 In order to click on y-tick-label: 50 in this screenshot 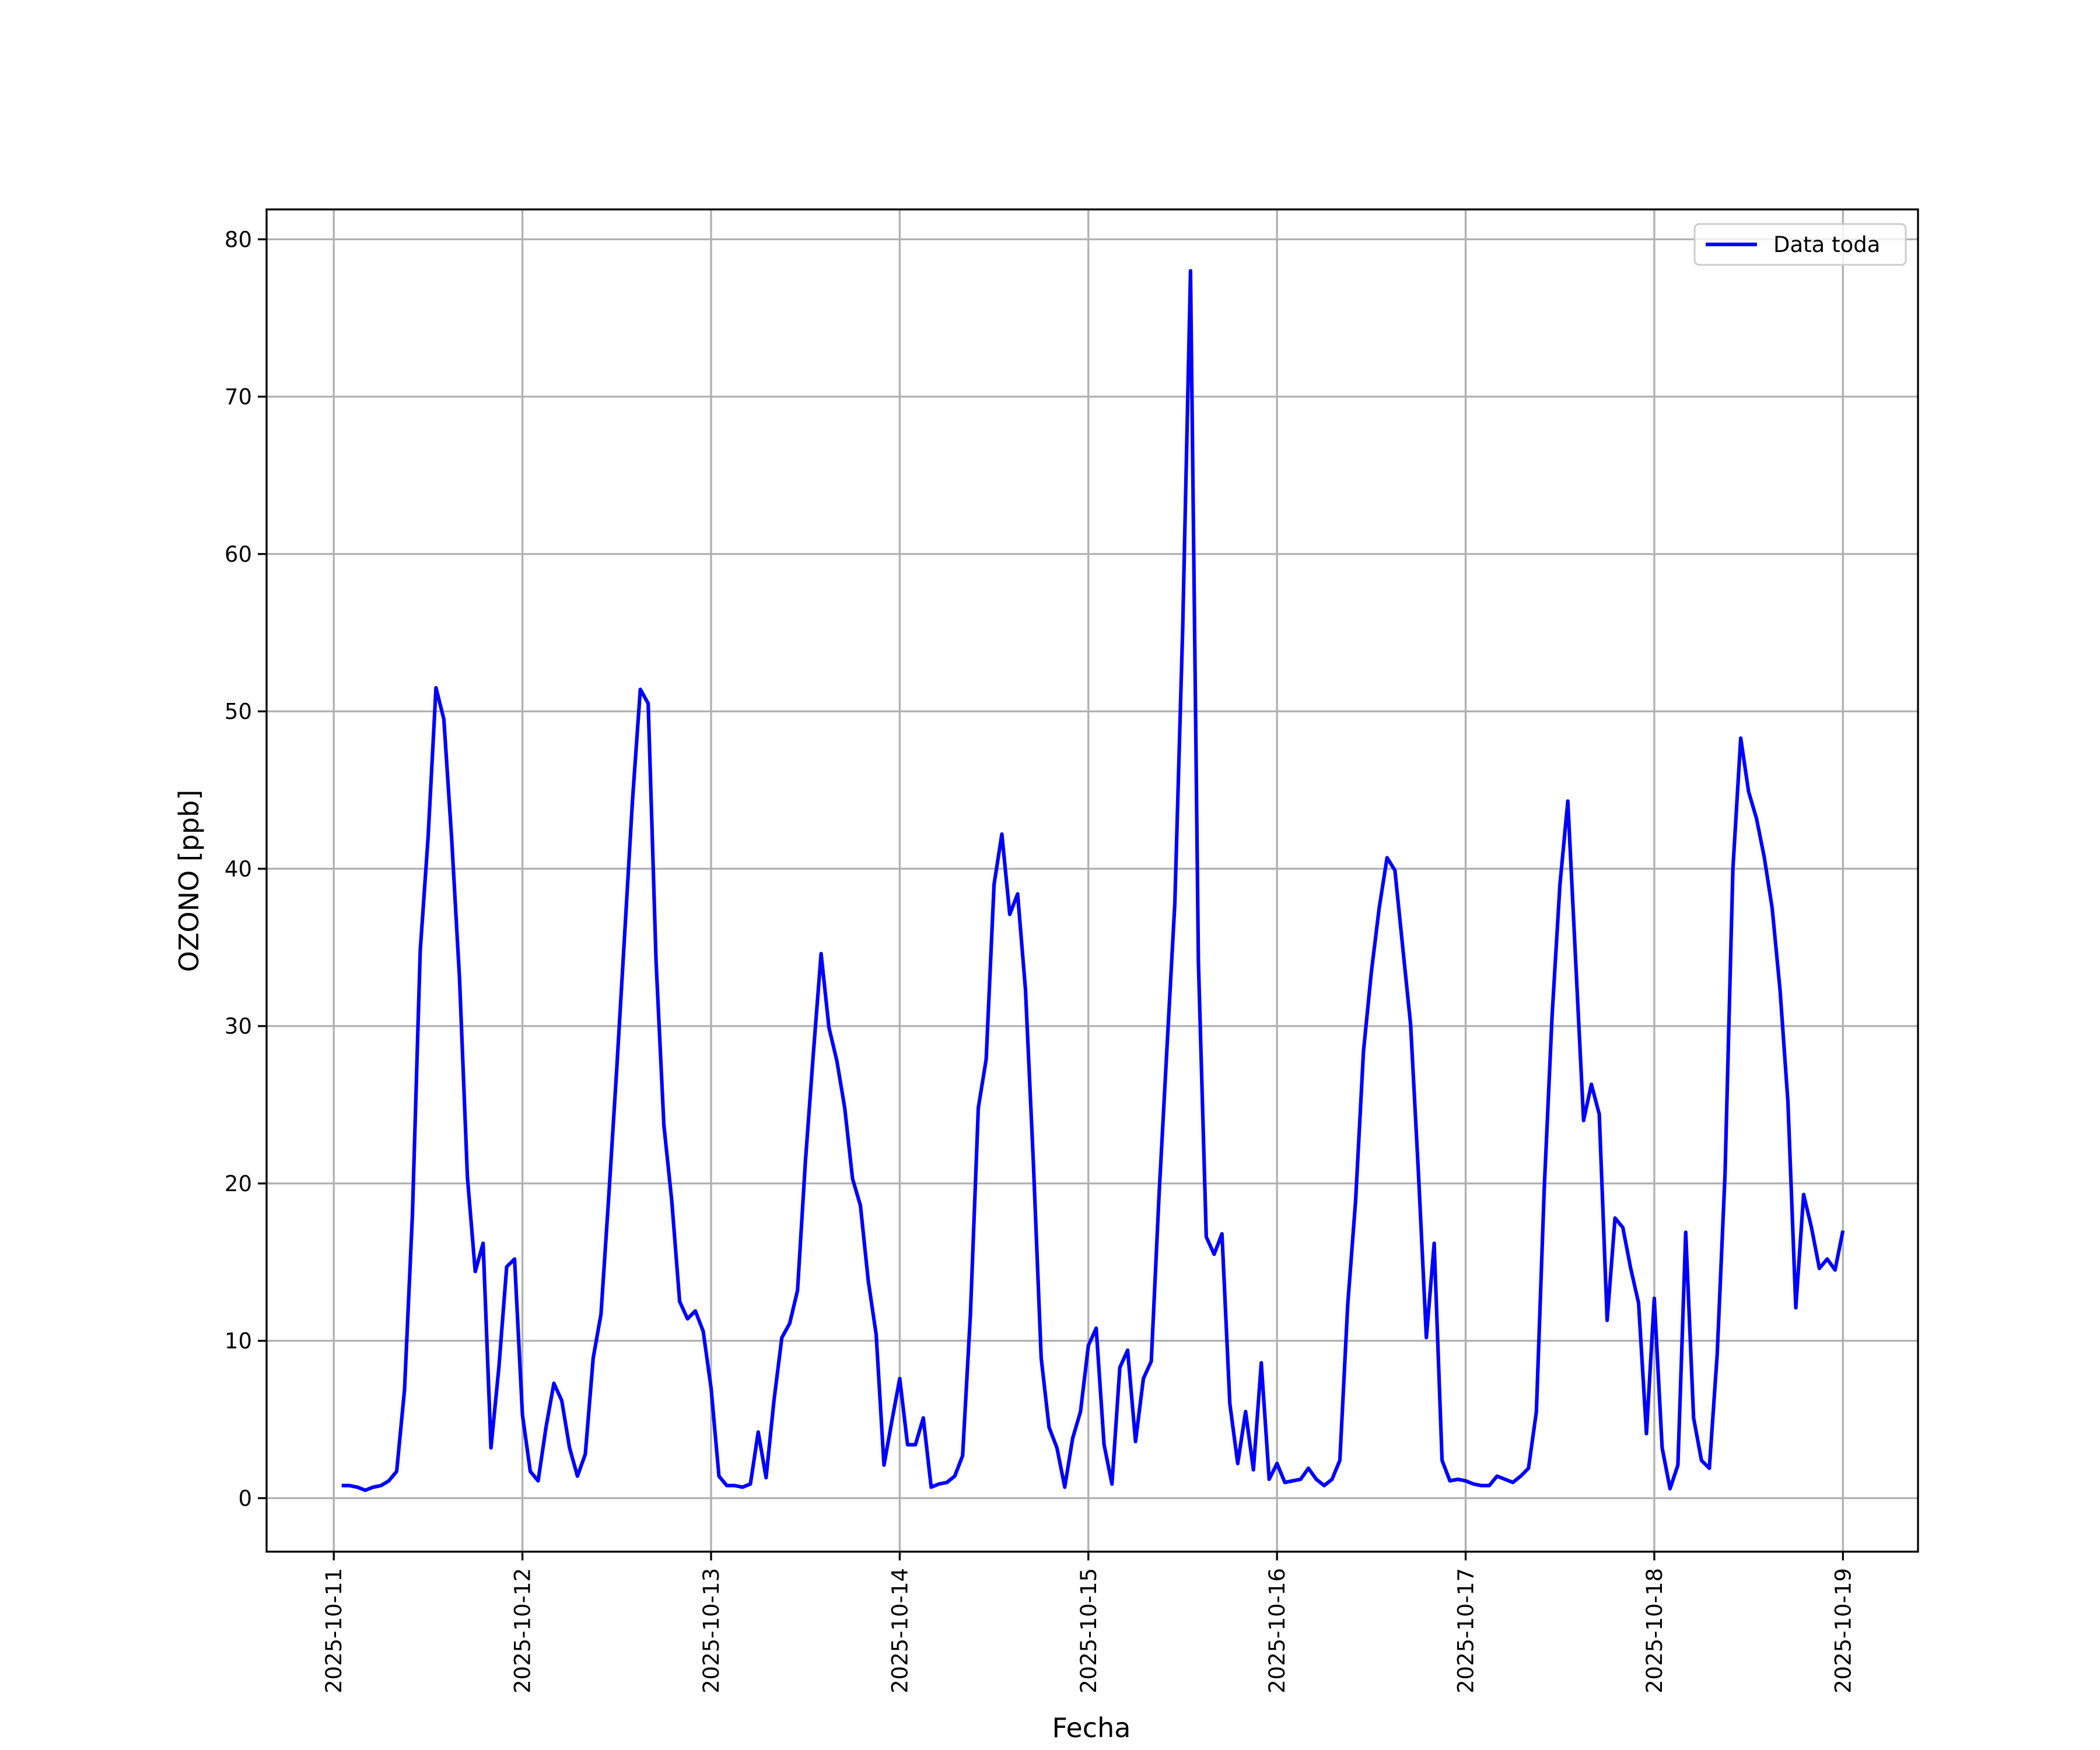, I will do `click(238, 711)`.